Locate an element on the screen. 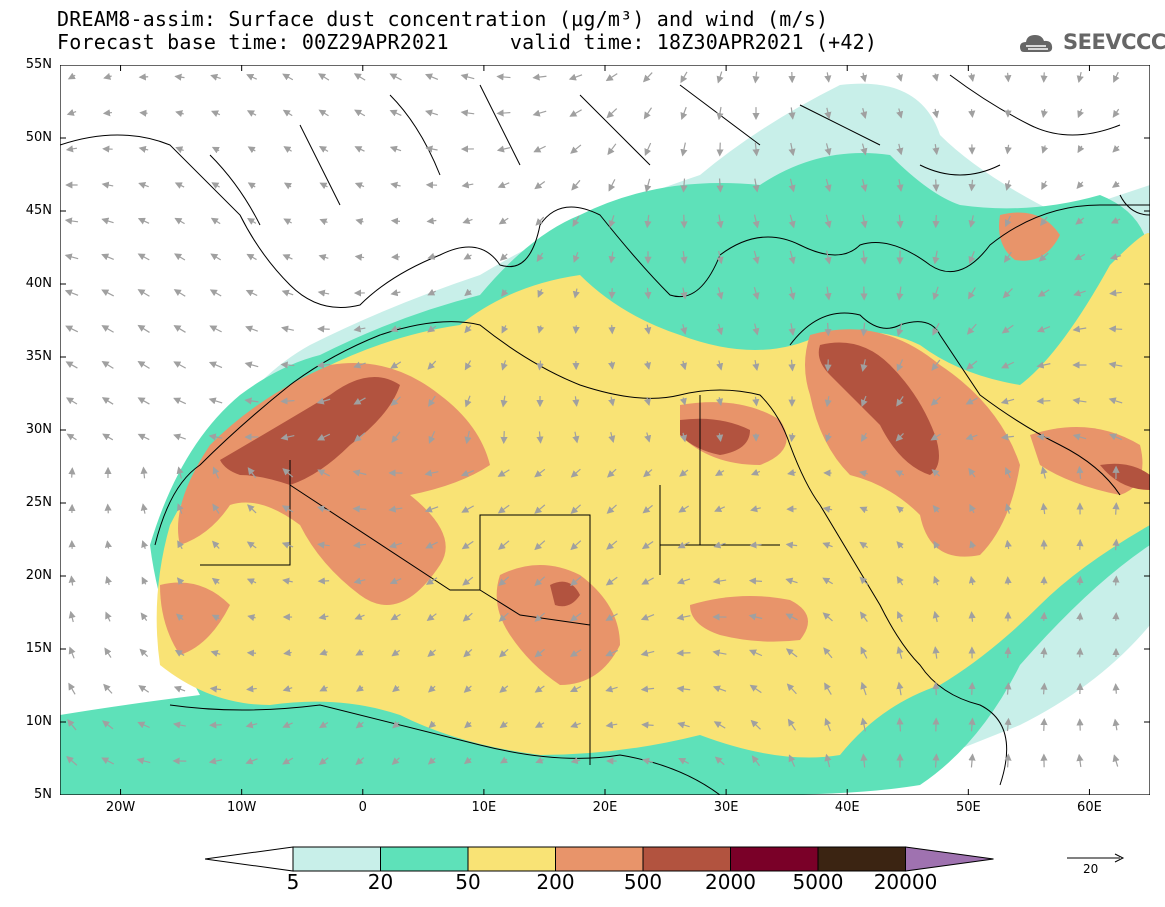 The width and height of the screenshot is (1165, 907). lat-tick-label: 10N is located at coordinates (38, 721).